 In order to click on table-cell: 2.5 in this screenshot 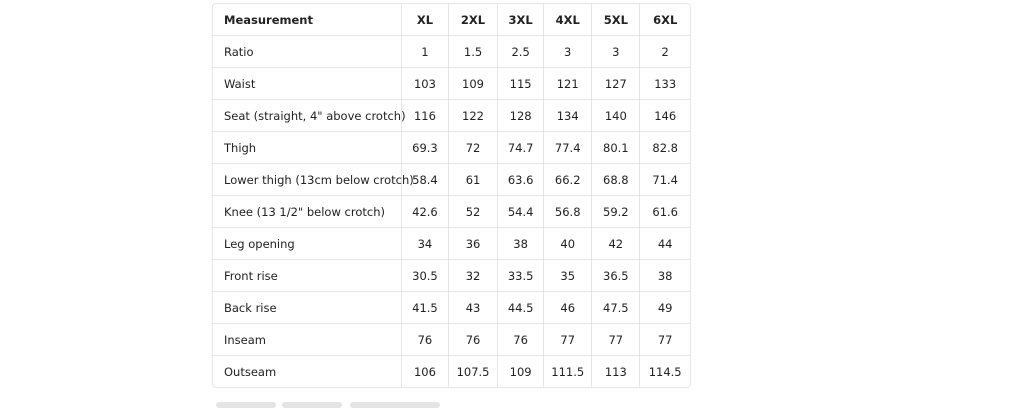, I will do `click(521, 51)`.